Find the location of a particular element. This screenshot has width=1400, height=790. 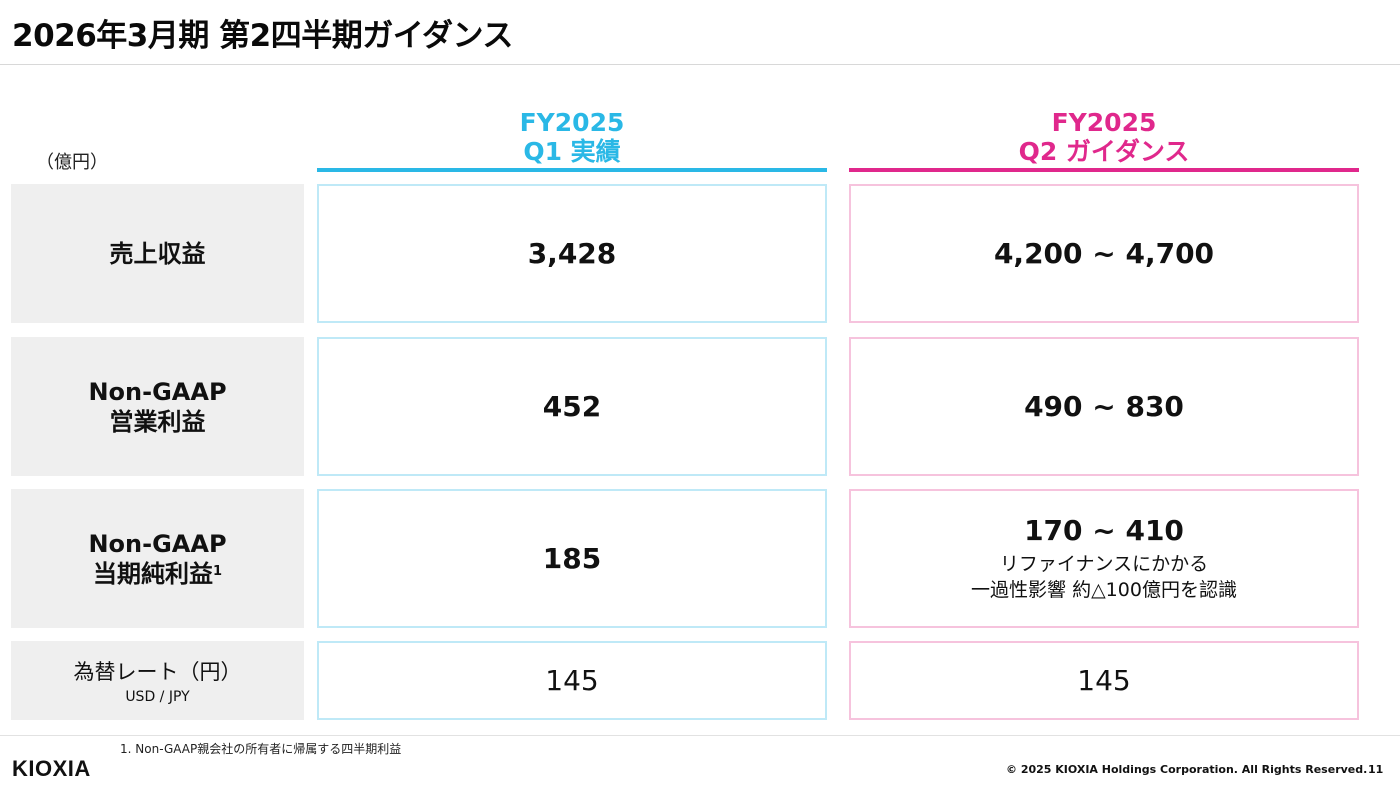

row-label-fx-rate-text: 為替レート（円） is located at coordinates (157, 671).